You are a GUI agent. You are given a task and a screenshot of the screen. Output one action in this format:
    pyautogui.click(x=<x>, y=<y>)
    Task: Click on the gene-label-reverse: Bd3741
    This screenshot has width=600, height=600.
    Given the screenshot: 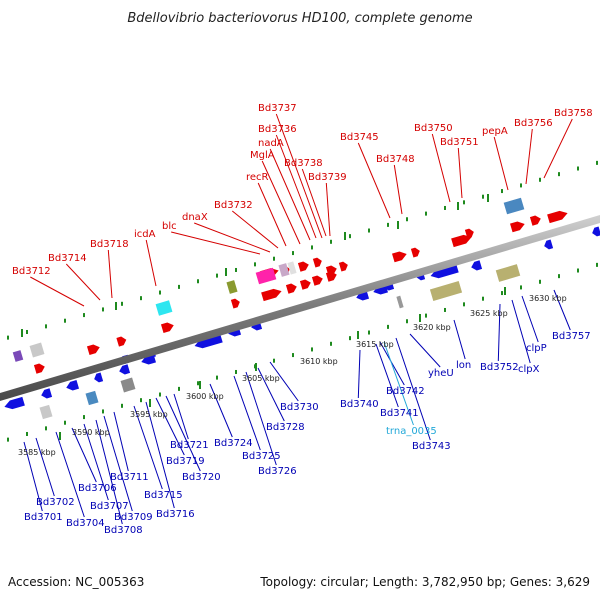 What is the action you would take?
    pyautogui.click(x=399, y=413)
    